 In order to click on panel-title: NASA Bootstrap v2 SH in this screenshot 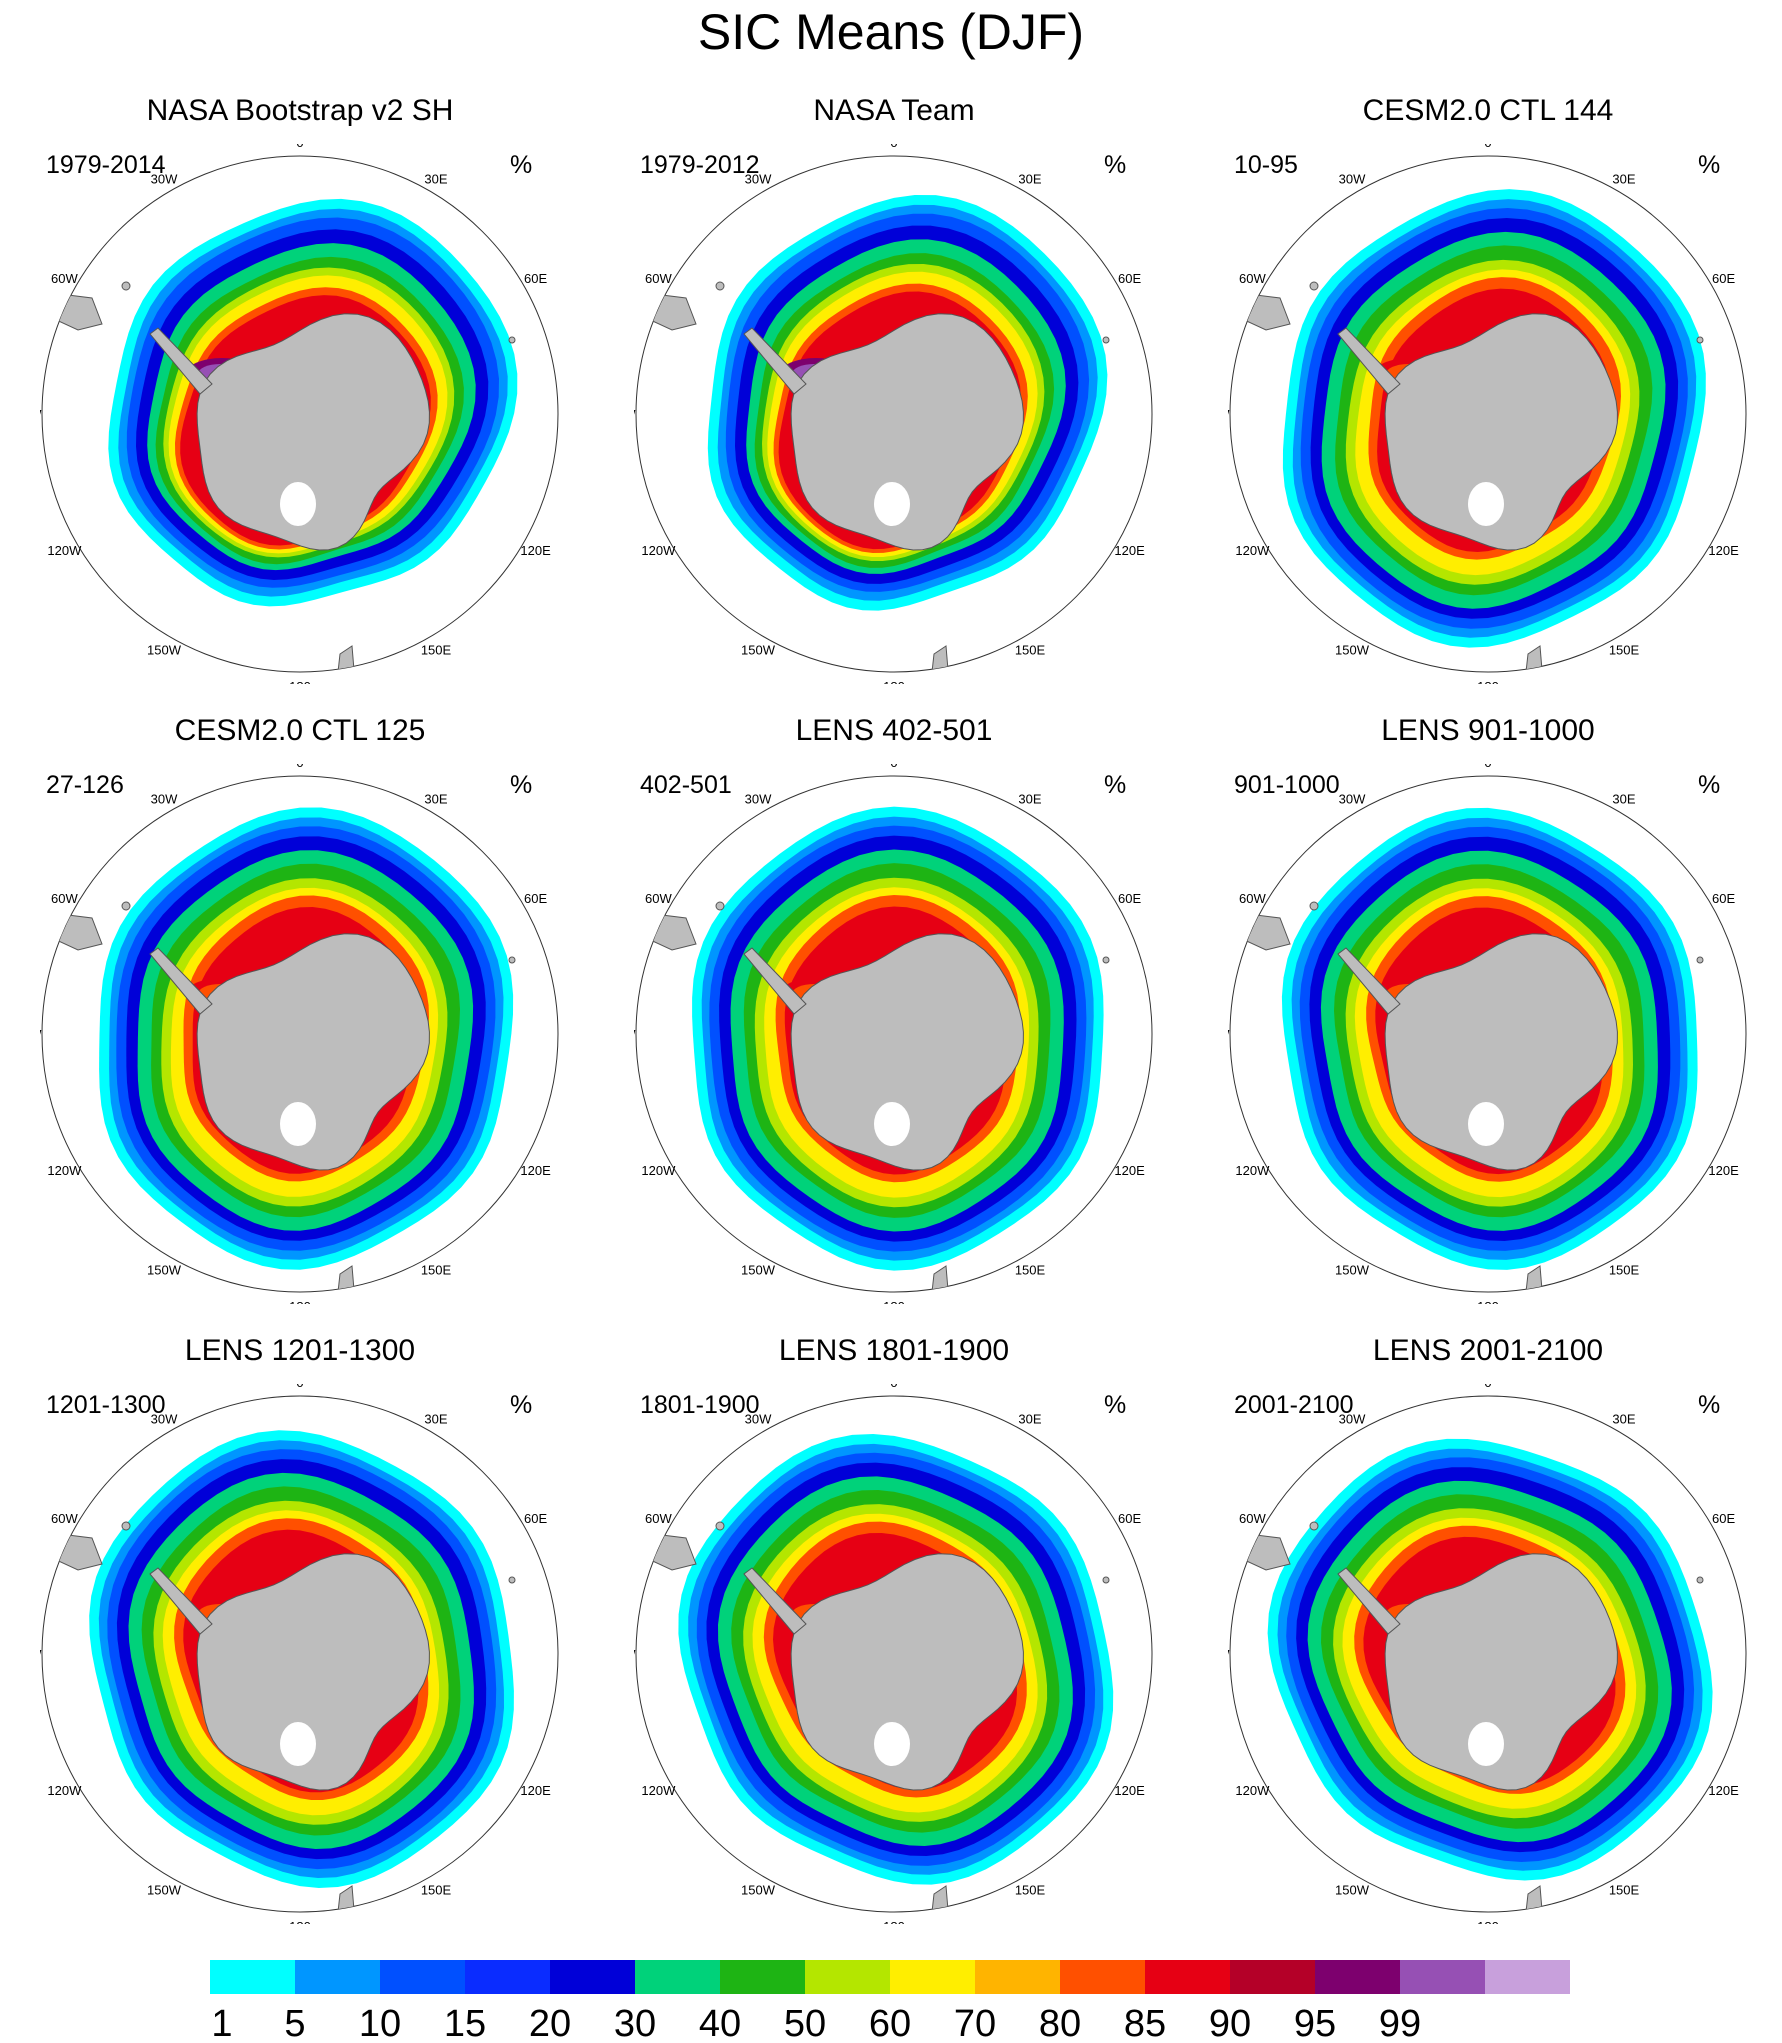, I will do `click(300, 110)`.